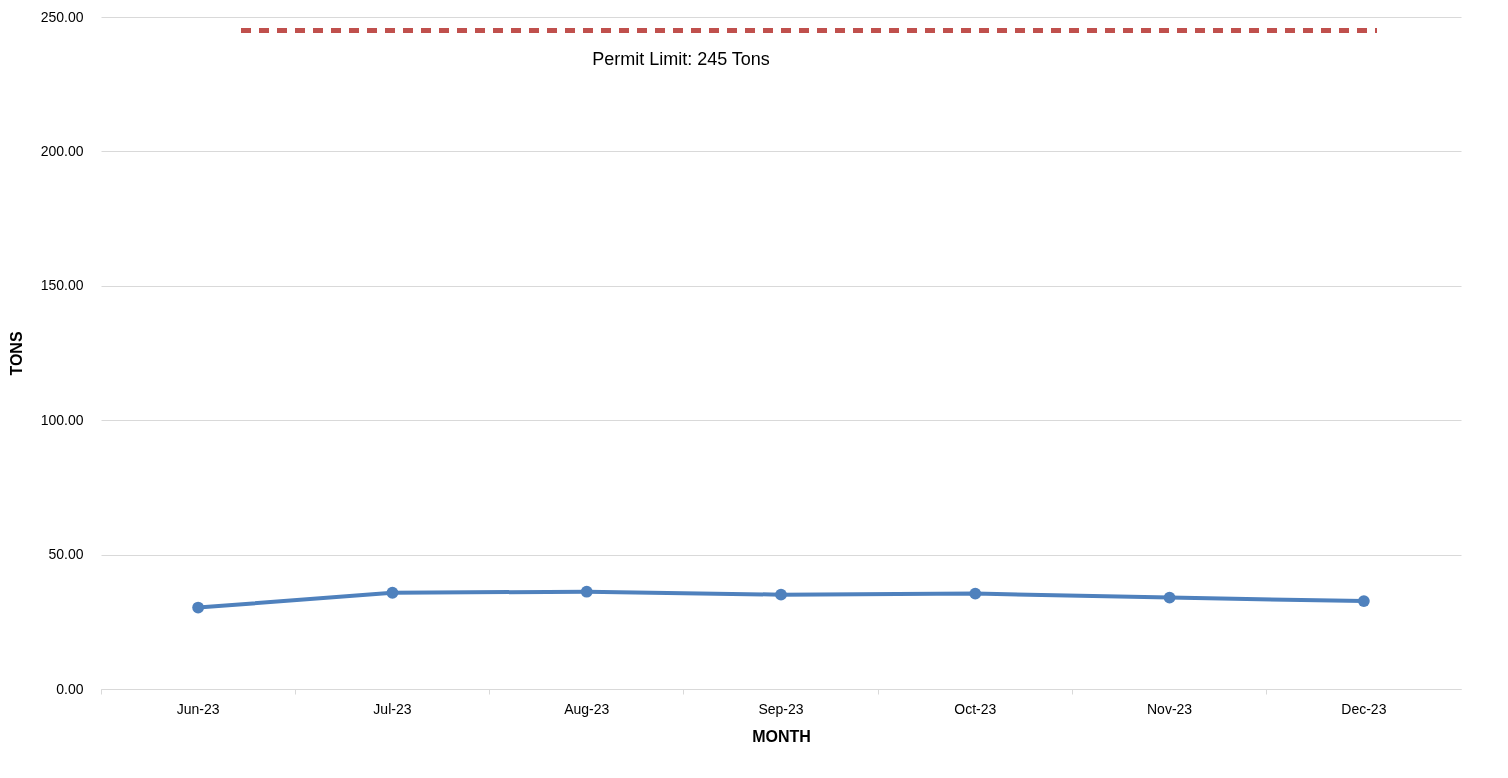  I want to click on x-tick-label: Jun-23, so click(198, 708).